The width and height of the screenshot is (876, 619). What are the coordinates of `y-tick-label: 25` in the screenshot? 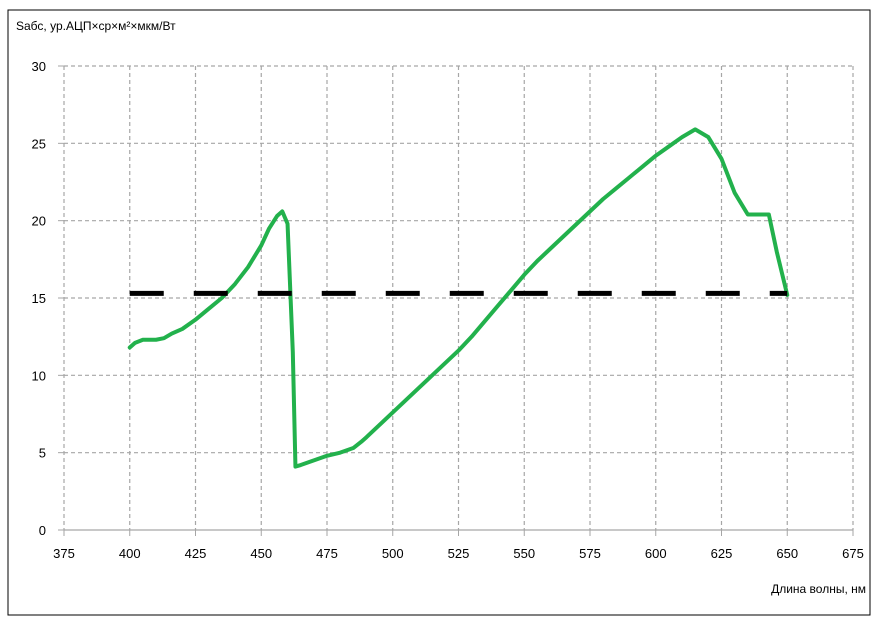 It's located at (39, 143).